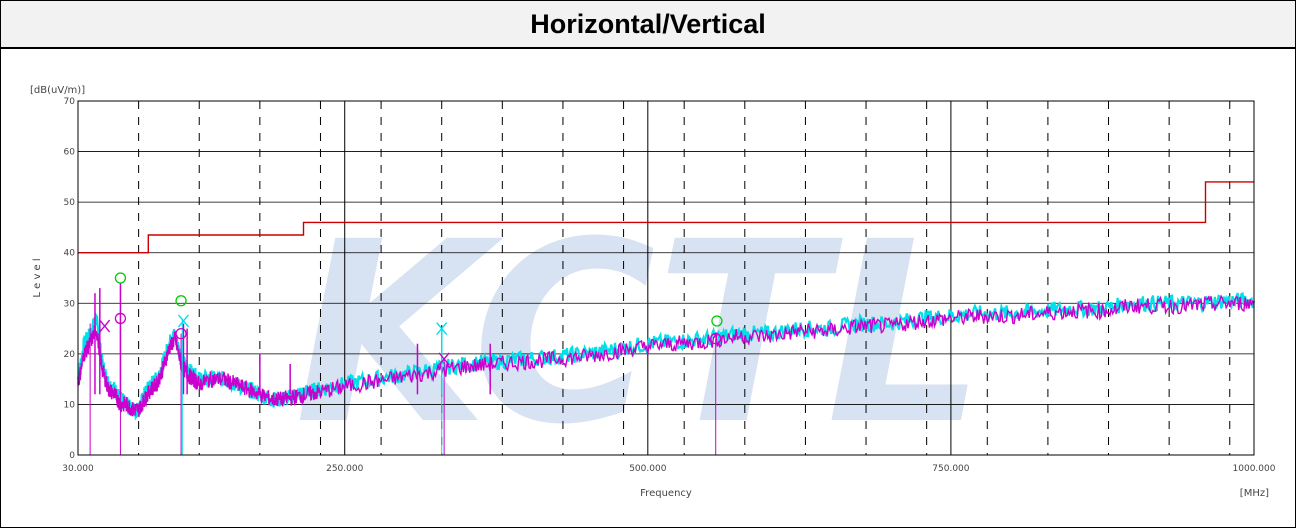 Image resolution: width=1296 pixels, height=528 pixels. Describe the element at coordinates (70, 355) in the screenshot. I see `y-tick-label-20: 20` at that location.